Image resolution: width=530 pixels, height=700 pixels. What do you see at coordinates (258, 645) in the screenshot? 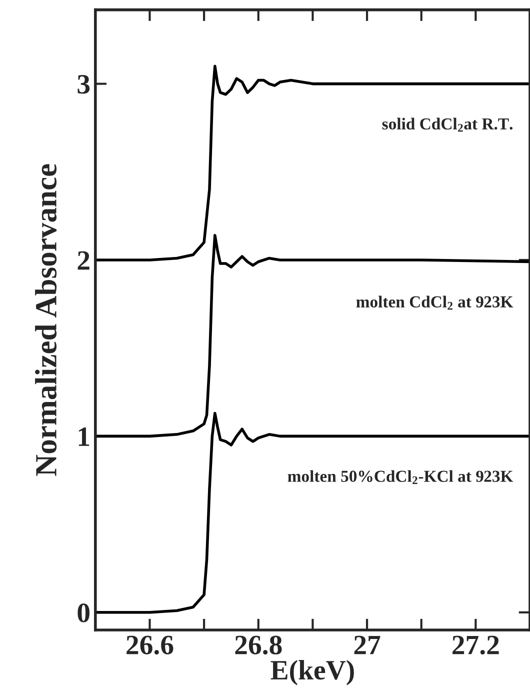
I see `x-tick-label: 26.8` at bounding box center [258, 645].